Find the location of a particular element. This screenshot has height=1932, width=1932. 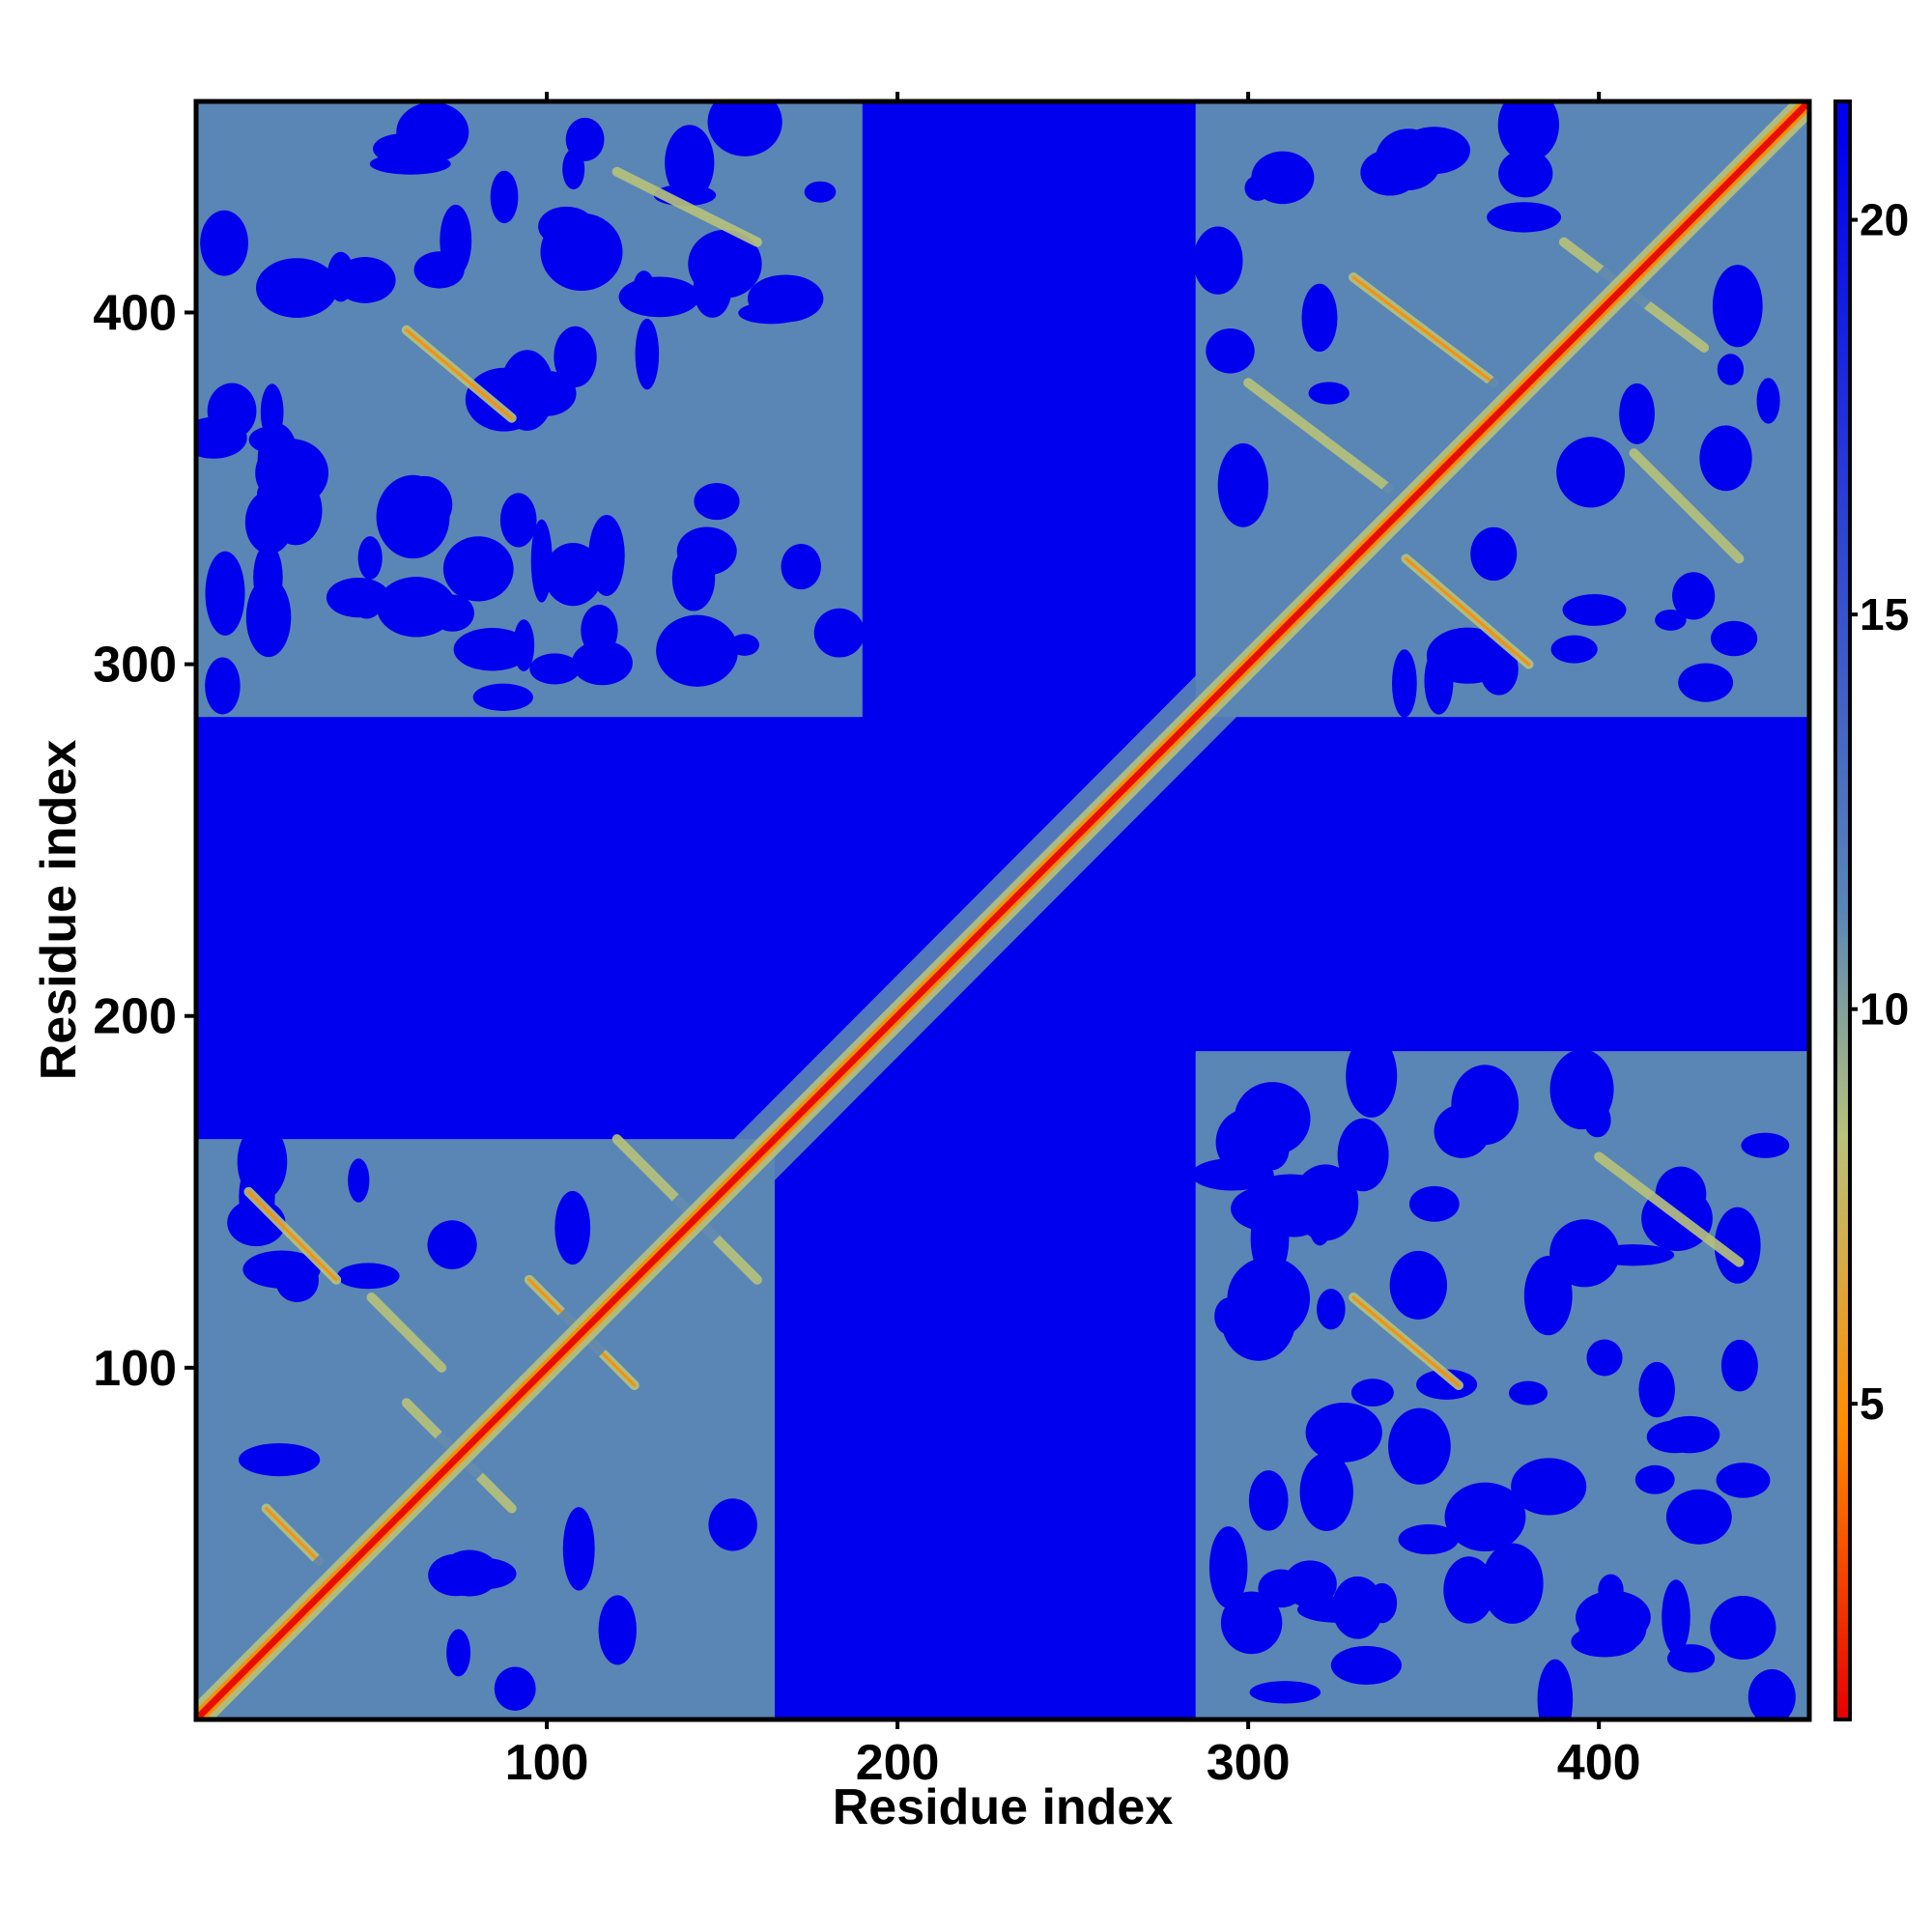

y-tick-label: 100 is located at coordinates (135, 1369).